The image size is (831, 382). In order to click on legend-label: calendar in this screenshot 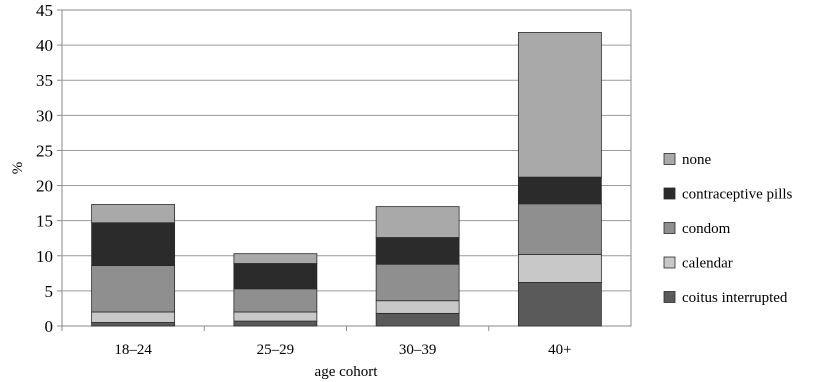, I will do `click(707, 264)`.